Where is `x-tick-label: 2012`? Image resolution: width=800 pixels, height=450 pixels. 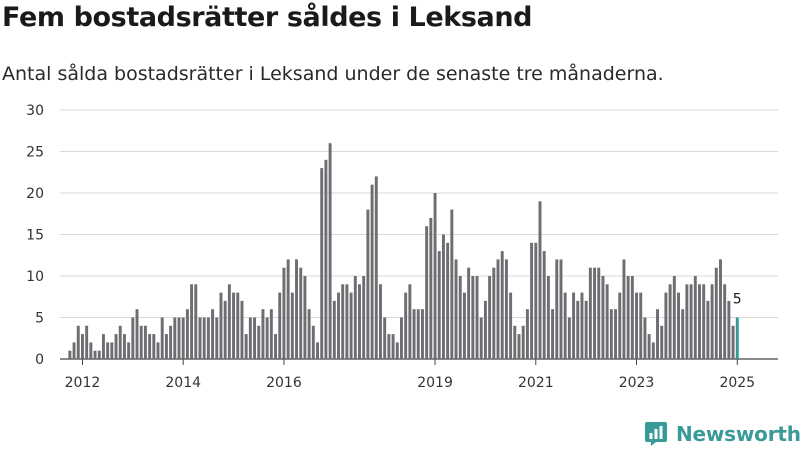
x-tick-label: 2012 is located at coordinates (83, 383).